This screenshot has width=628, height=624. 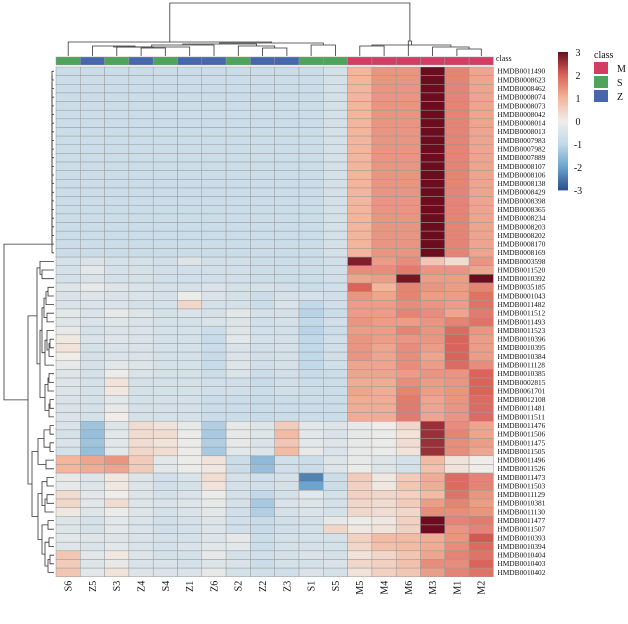 What do you see at coordinates (521, 226) in the screenshot?
I see `row-label: HMDB0008203` at bounding box center [521, 226].